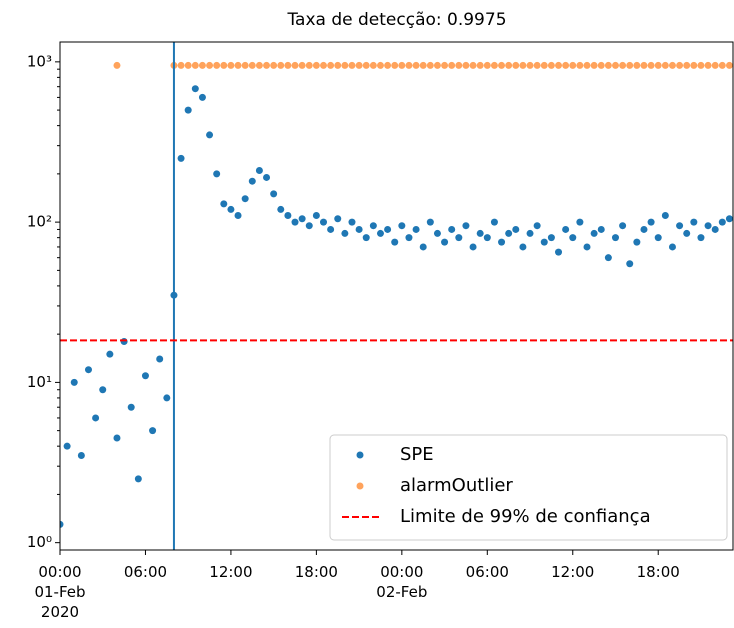 This screenshot has height=628, width=734. I want to click on legend-label: Limite de 99% de confiança, so click(525, 516).